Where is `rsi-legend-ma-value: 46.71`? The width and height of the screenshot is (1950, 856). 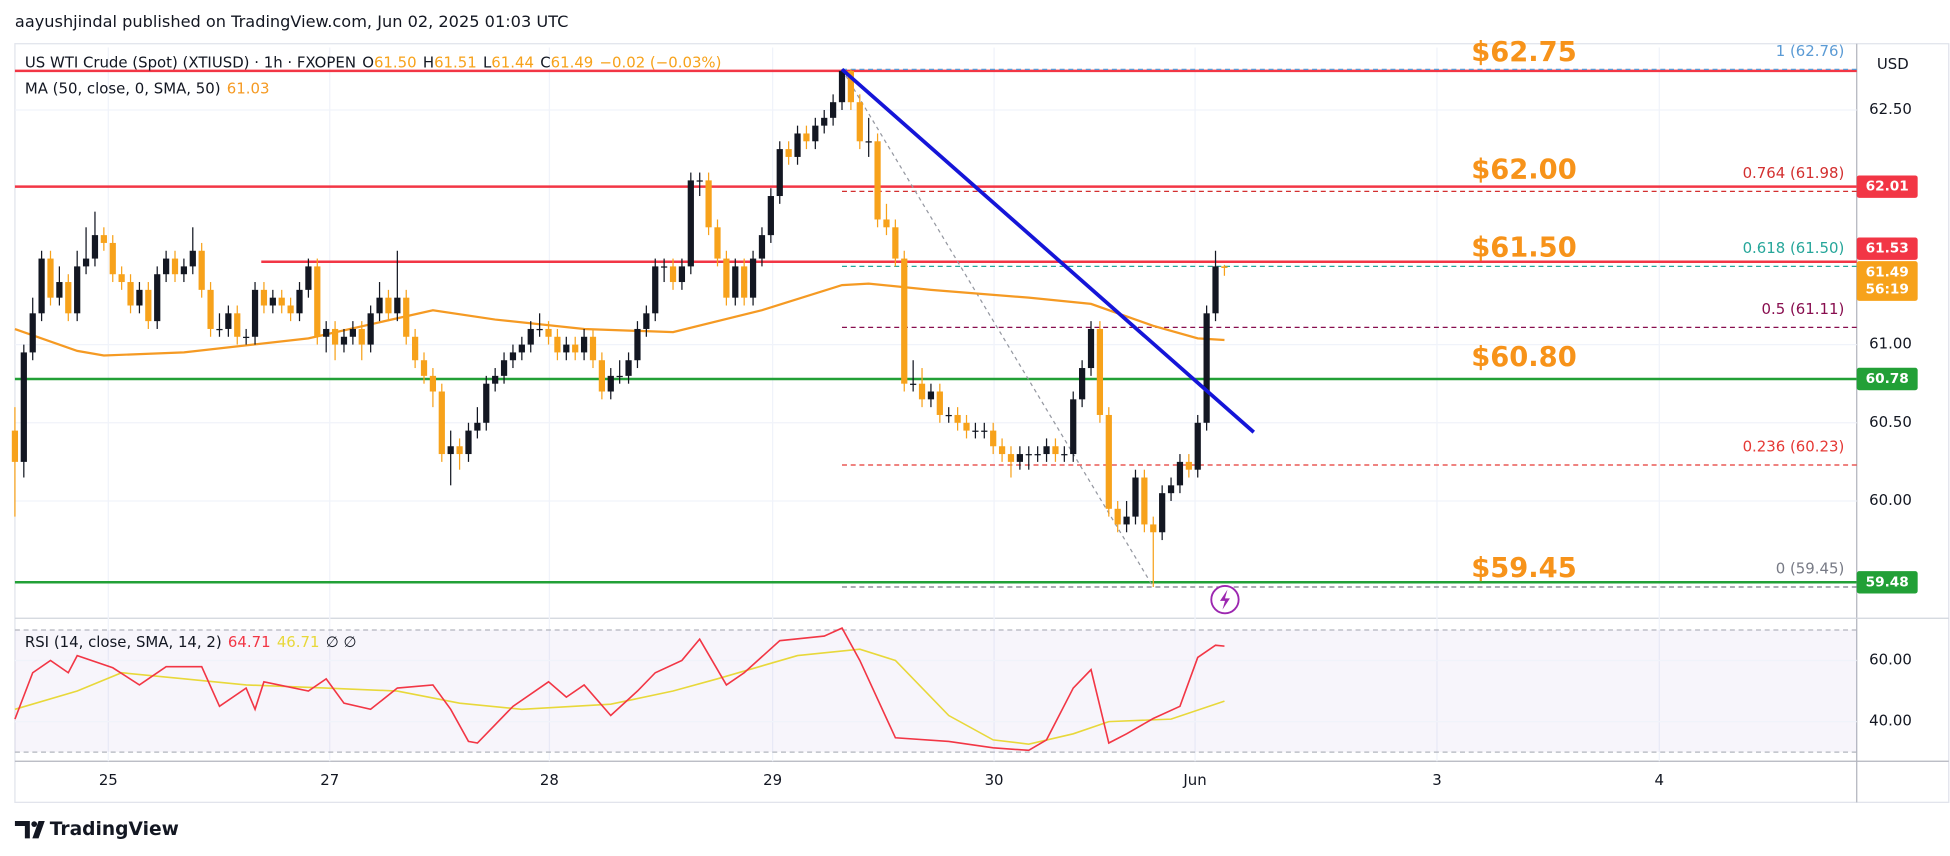 rsi-legend-ma-value: 46.71 is located at coordinates (298, 642).